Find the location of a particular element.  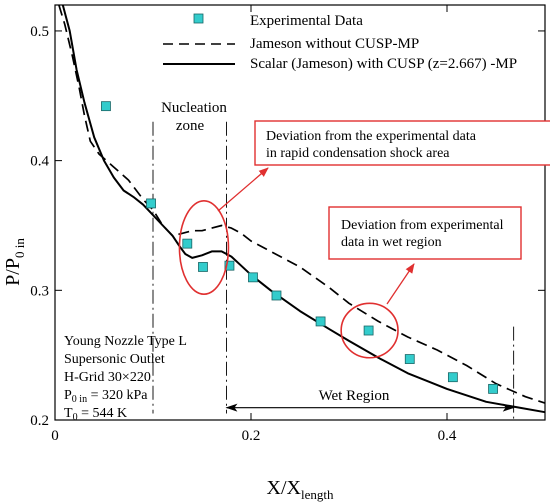

annotation-box-shock-line1: Deviation from the experimental data is located at coordinates (371, 136).